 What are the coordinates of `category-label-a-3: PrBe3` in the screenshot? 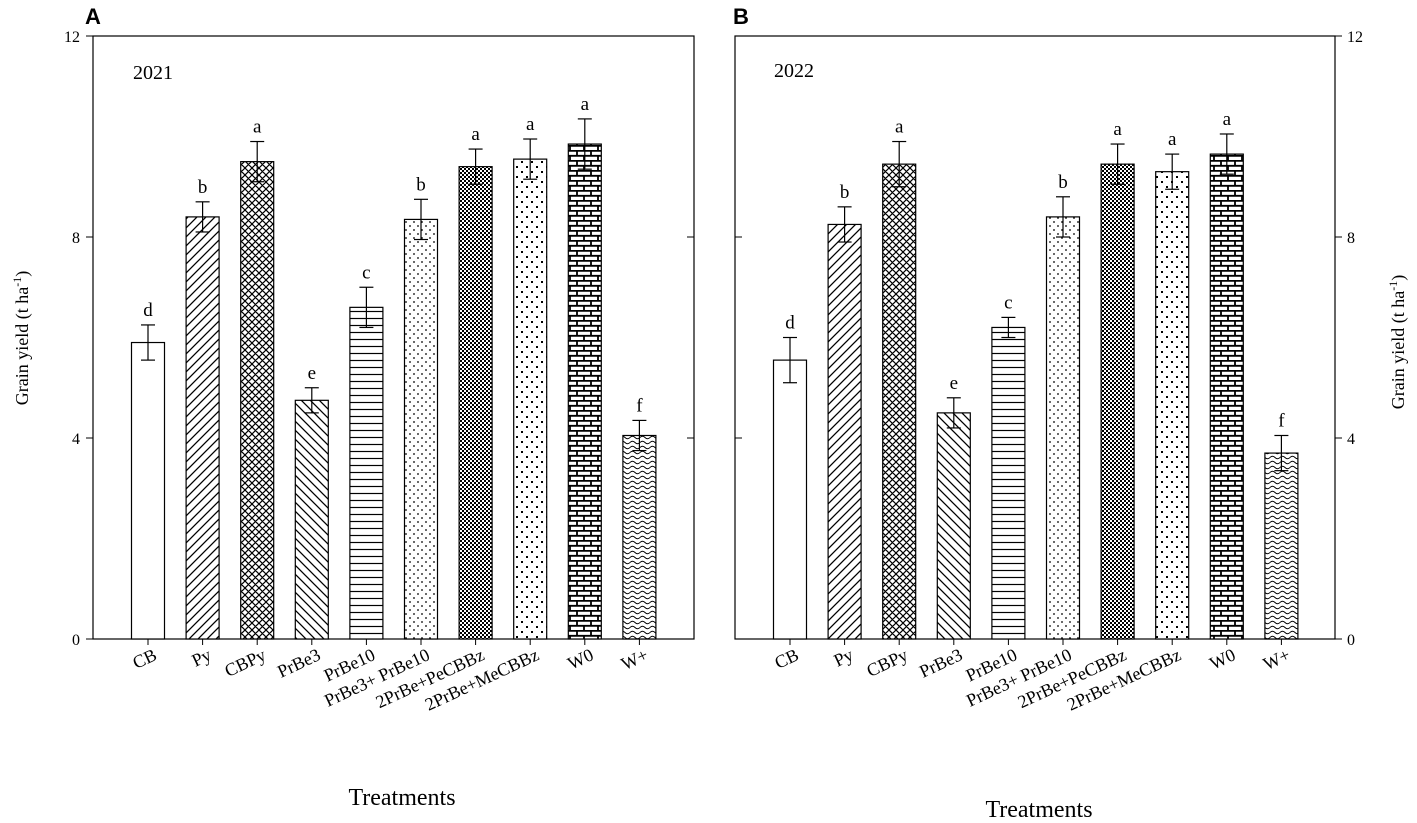 It's located at (298, 662).